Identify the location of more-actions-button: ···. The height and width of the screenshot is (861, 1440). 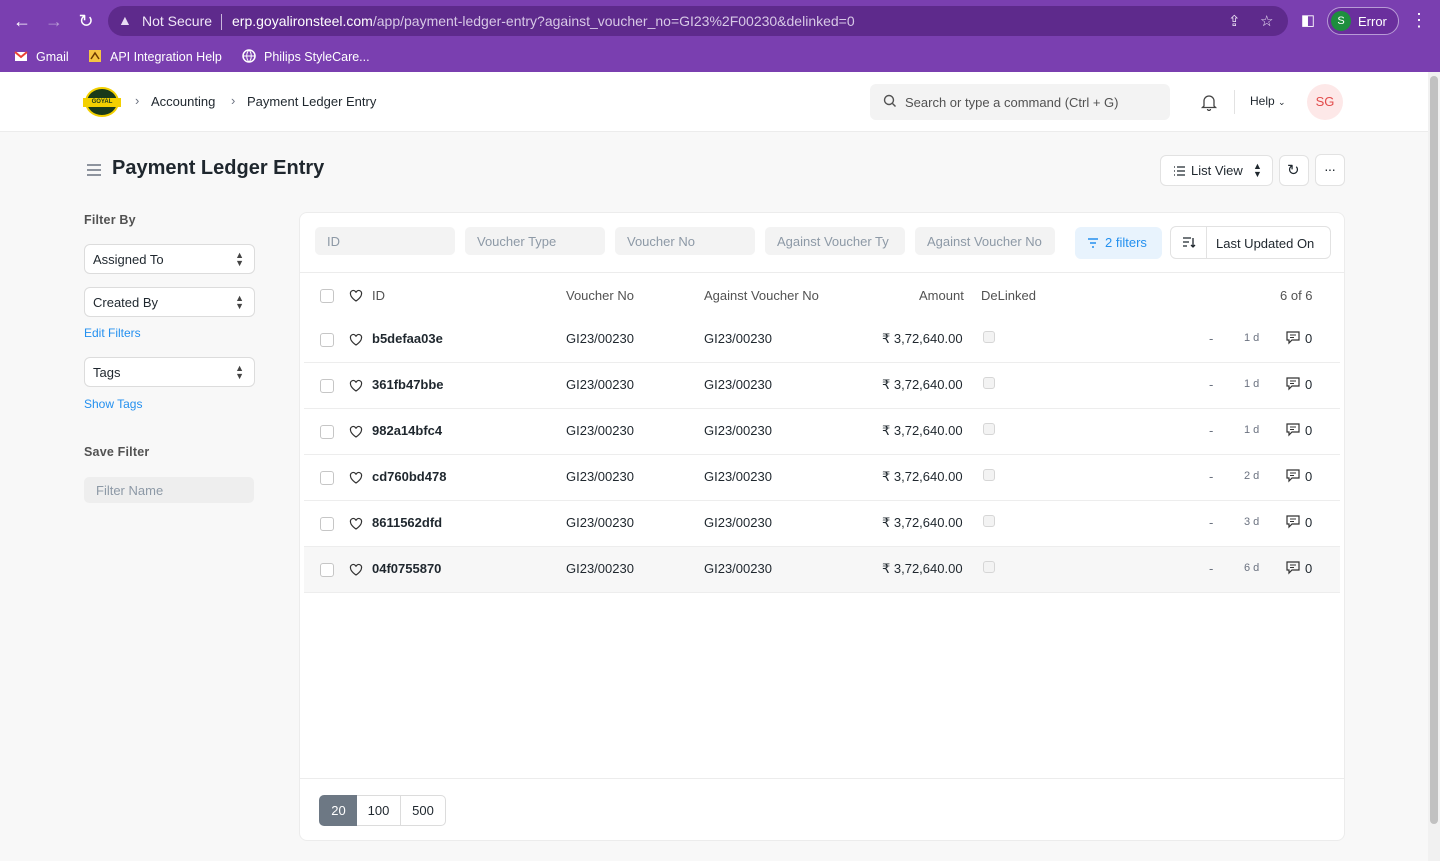
(1330, 170).